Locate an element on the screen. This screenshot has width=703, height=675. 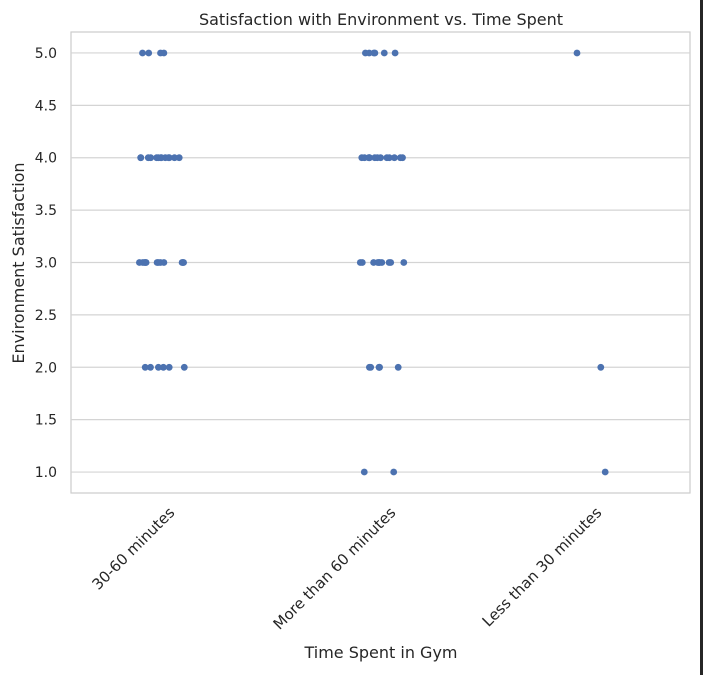
y-tick-label: 1.0 is located at coordinates (46, 473).